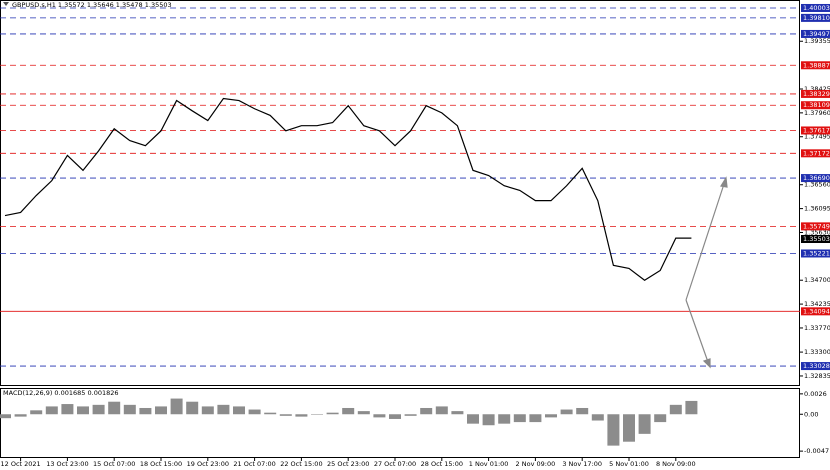 This screenshot has width=830, height=470. Describe the element at coordinates (161, 464) in the screenshot. I see `x-tick-label: 18 Oct 15:00` at that location.